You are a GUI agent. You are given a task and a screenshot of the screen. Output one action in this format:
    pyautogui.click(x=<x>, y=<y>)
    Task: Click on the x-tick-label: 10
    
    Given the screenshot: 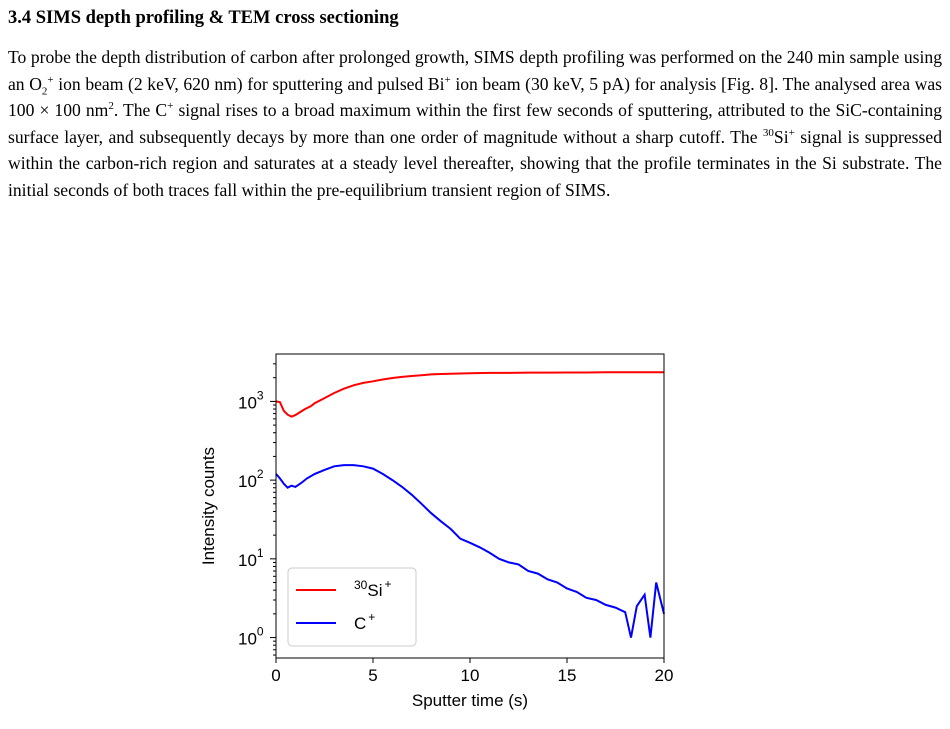 What is the action you would take?
    pyautogui.click(x=470, y=675)
    